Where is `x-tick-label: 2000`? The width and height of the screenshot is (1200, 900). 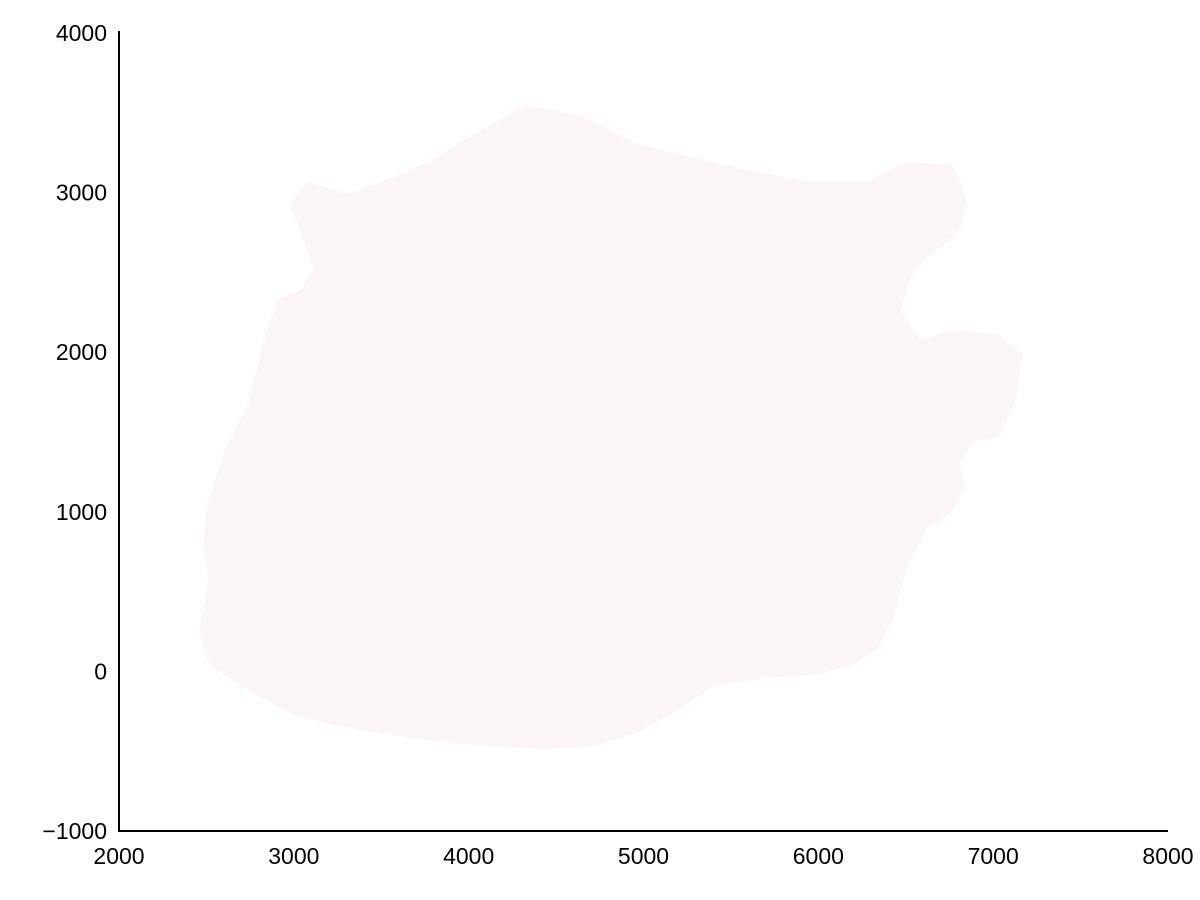
x-tick-label: 2000 is located at coordinates (118, 856).